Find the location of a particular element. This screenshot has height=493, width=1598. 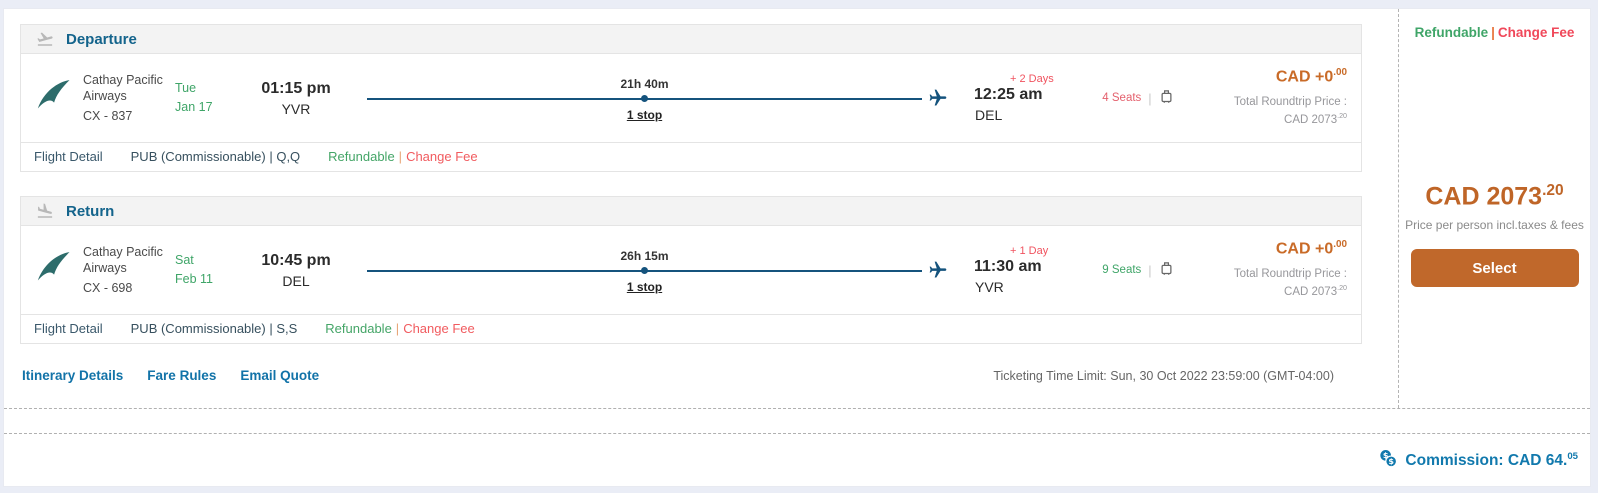

commission-text: $ $ Commission: CAD 64.05 is located at coordinates (1478, 461).